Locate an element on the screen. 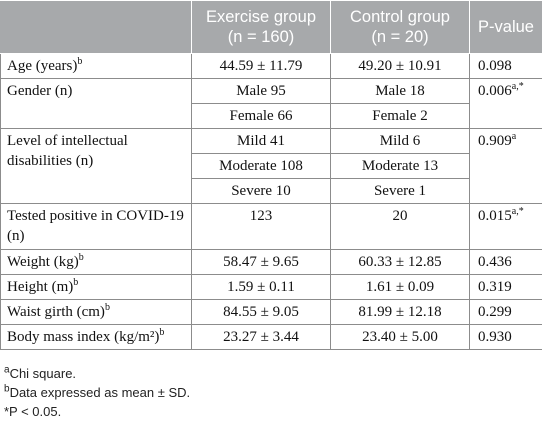 The image size is (542, 421). cell-mild-control: Mild 6 is located at coordinates (400, 141).